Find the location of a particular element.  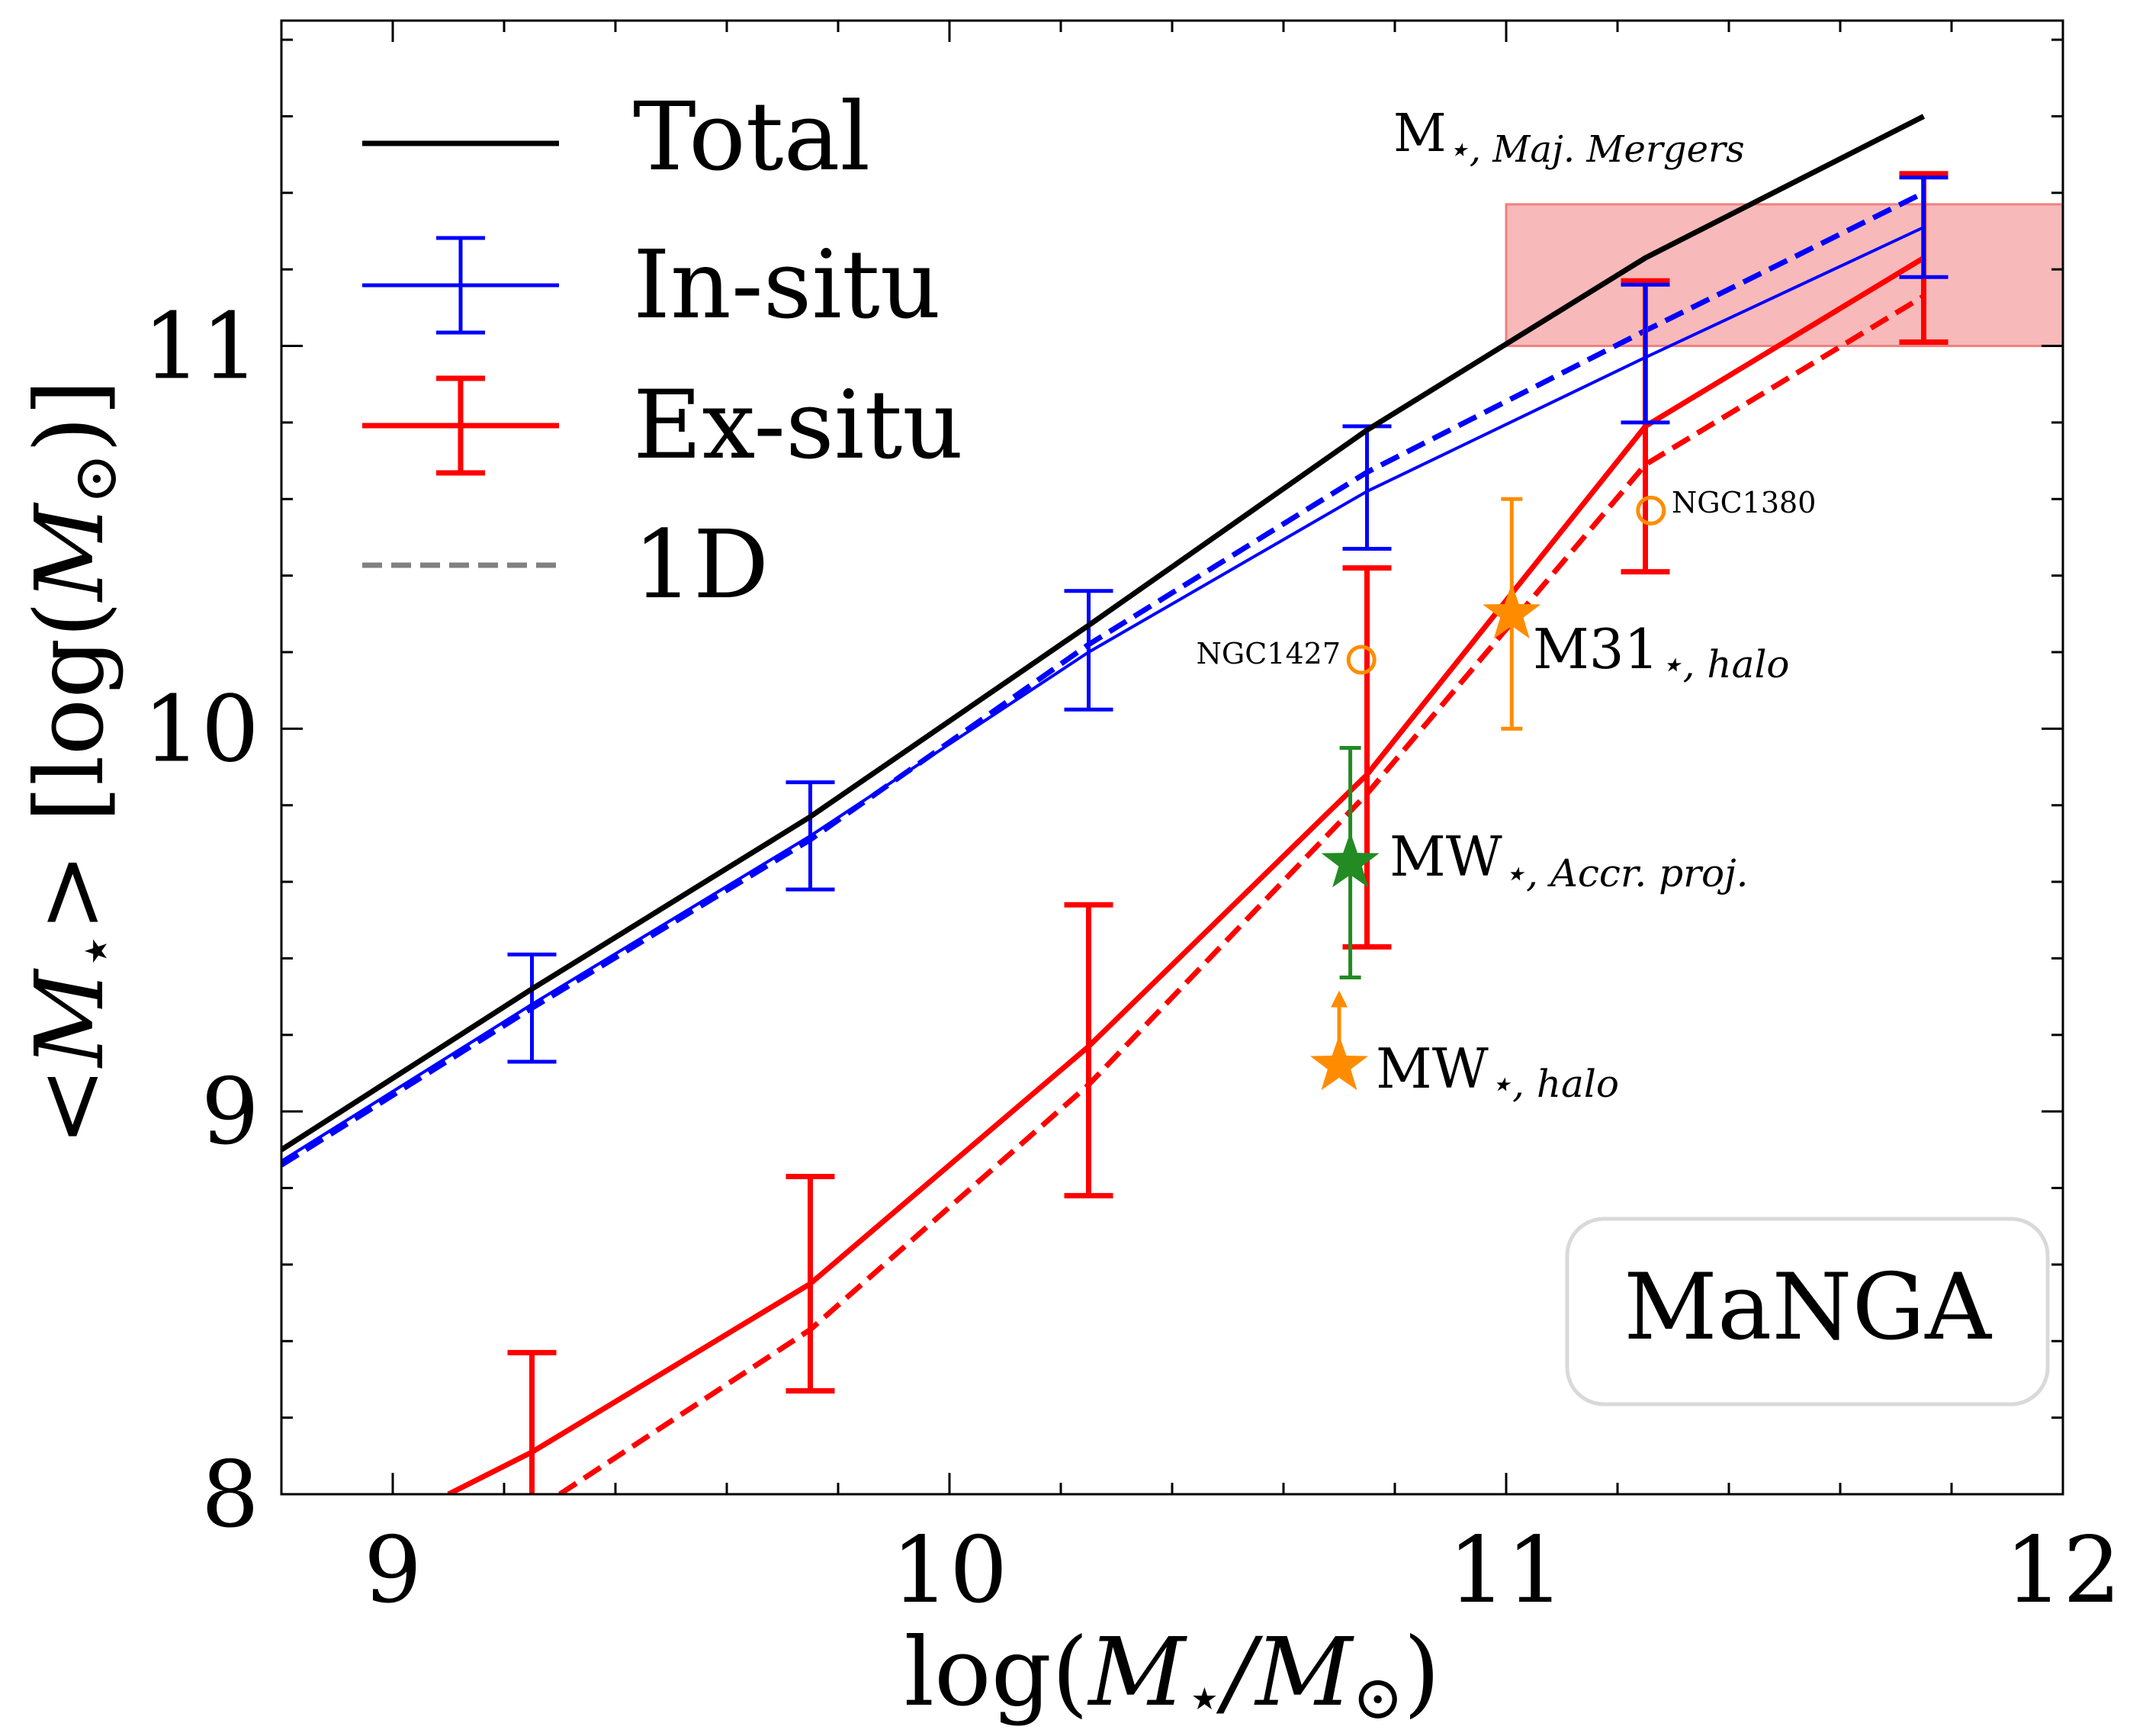

mw-accr-label-sub: ⋆, Accr. proj. is located at coordinates (1625, 873).